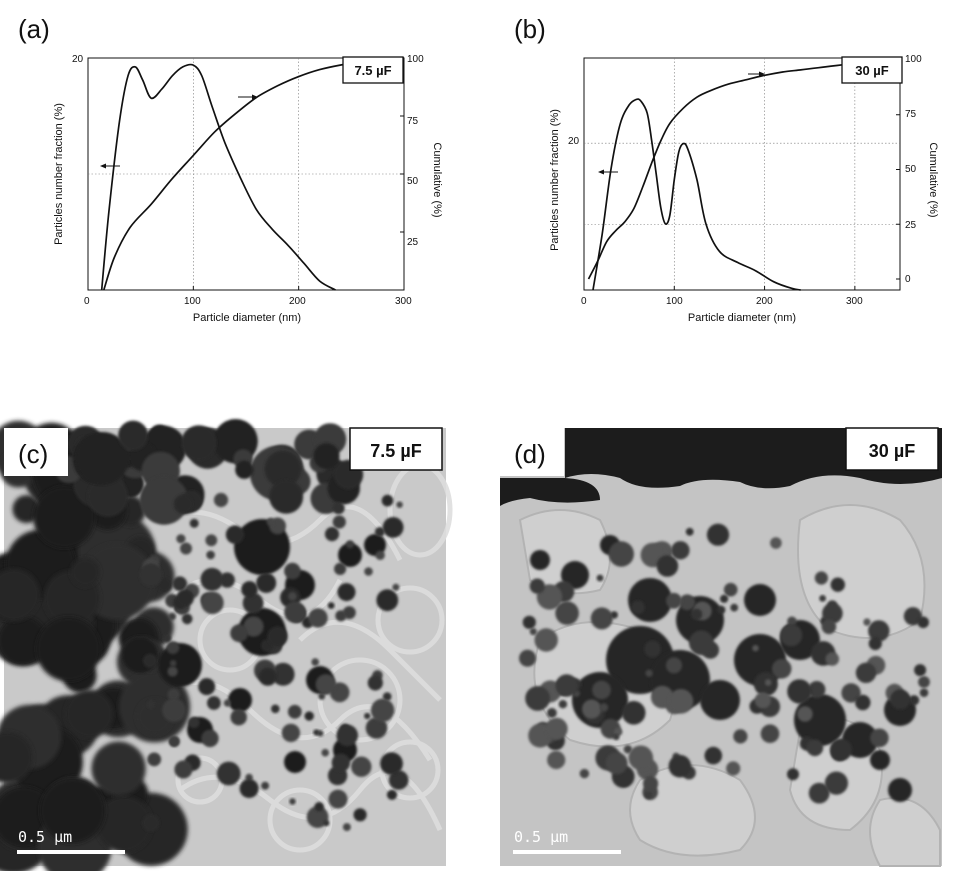  What do you see at coordinates (764, 301) in the screenshot?
I see `x-tick-label-b-200: 200` at bounding box center [764, 301].